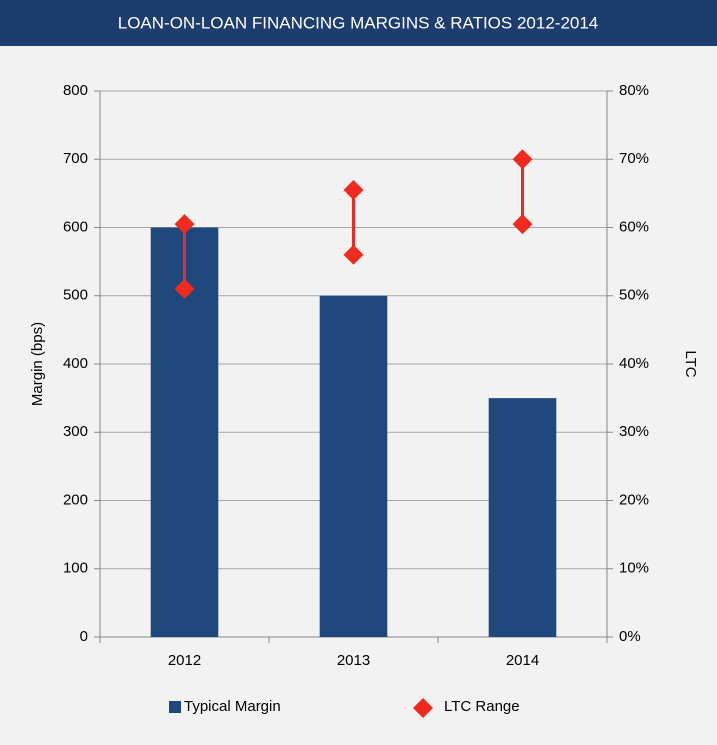  I want to click on x-tick-label: 2013, so click(353, 660).